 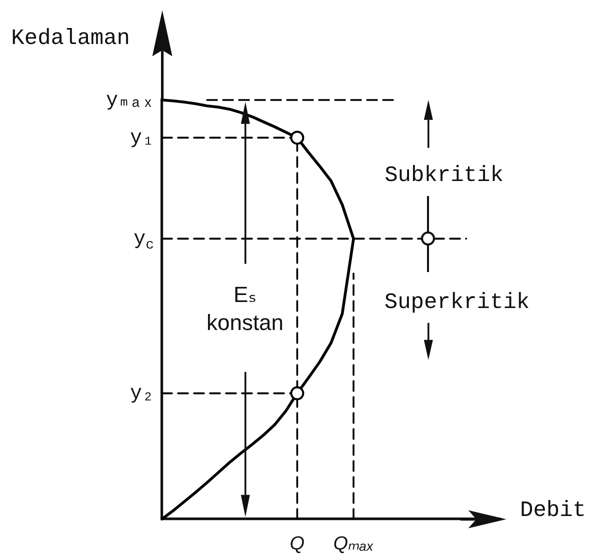 What do you see at coordinates (444, 175) in the screenshot?
I see `annotation: Subkritik` at bounding box center [444, 175].